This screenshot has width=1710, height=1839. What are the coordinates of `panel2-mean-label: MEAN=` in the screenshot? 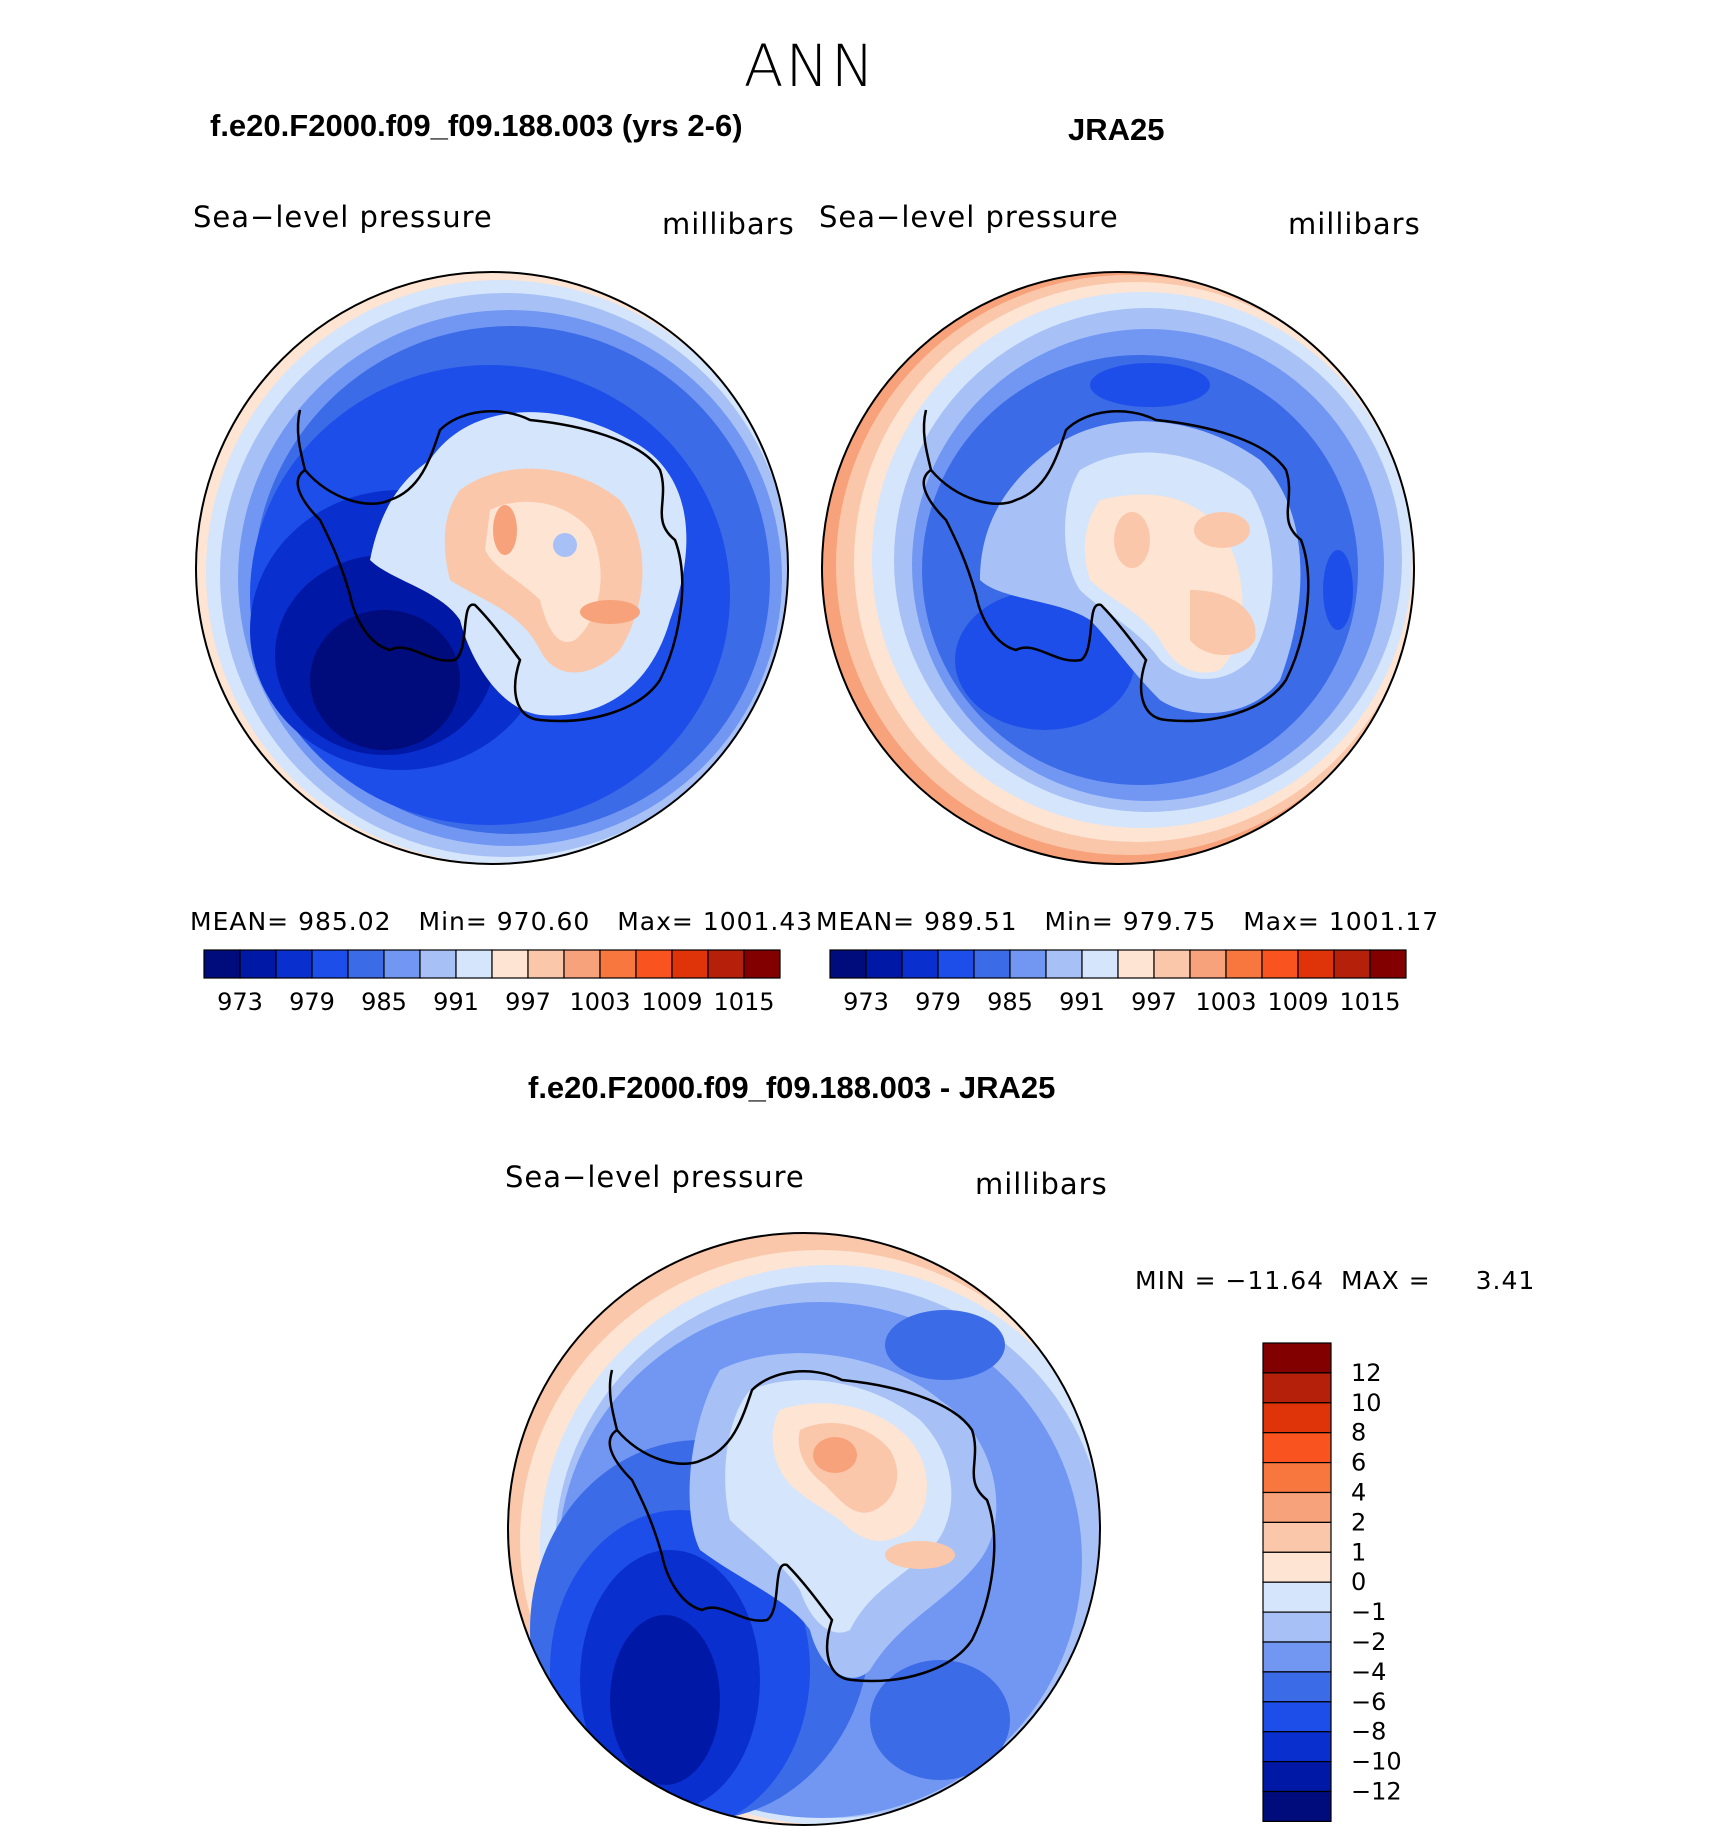 It's located at (866, 921).